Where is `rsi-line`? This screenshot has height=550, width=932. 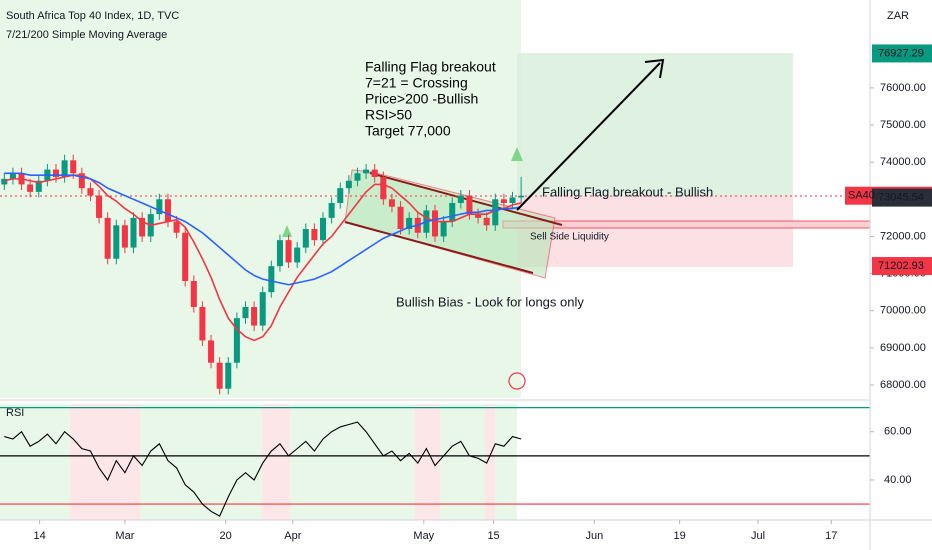
rsi-line is located at coordinates (263, 469).